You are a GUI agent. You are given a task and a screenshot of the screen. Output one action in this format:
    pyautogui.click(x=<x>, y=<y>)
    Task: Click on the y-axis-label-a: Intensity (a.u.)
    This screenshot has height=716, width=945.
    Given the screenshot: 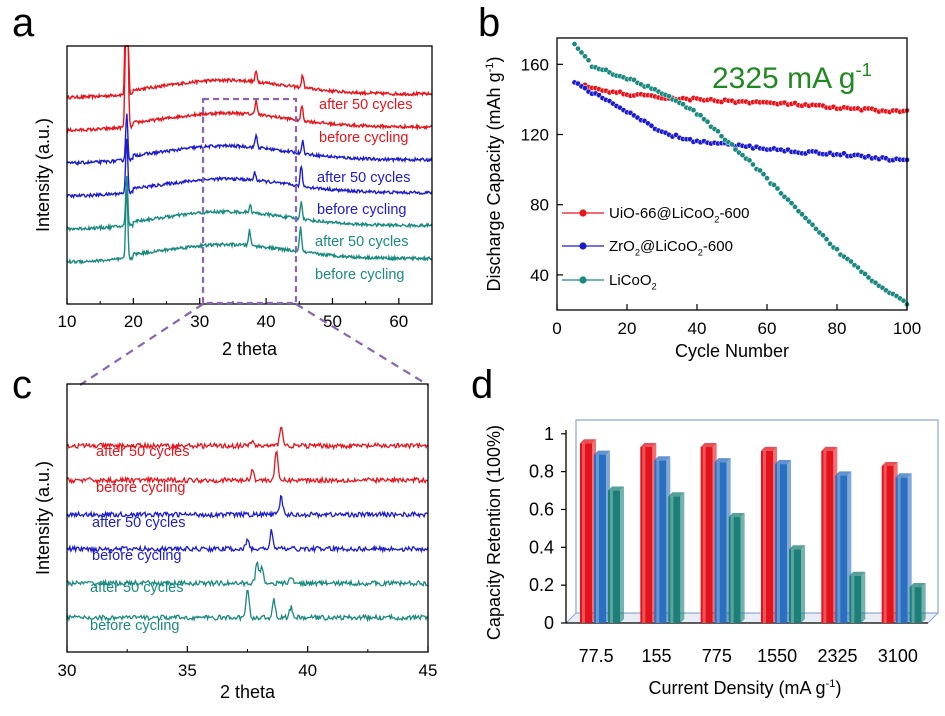 What is the action you would take?
    pyautogui.click(x=43, y=175)
    